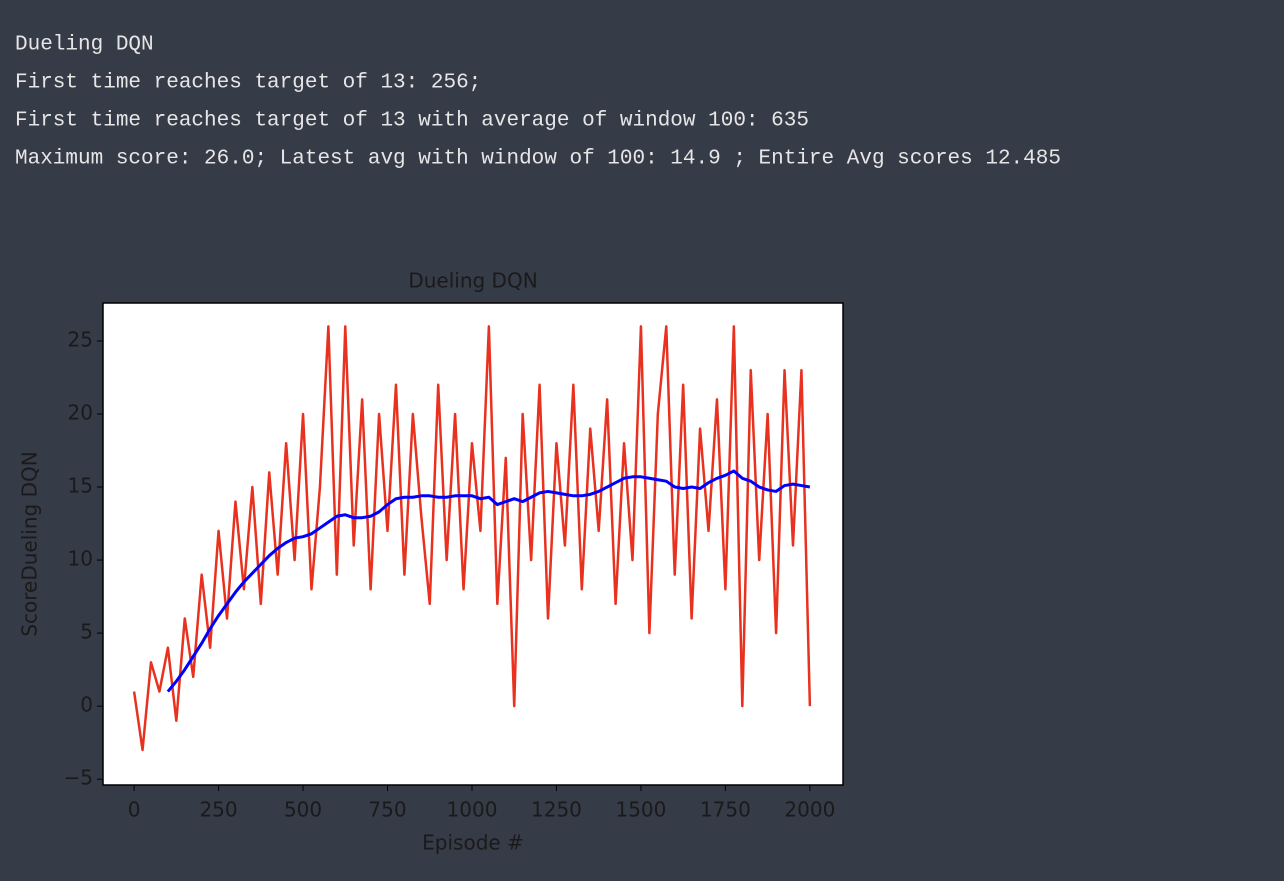 This screenshot has height=881, width=1284. What do you see at coordinates (80, 339) in the screenshot?
I see `y-tick-label: 25` at bounding box center [80, 339].